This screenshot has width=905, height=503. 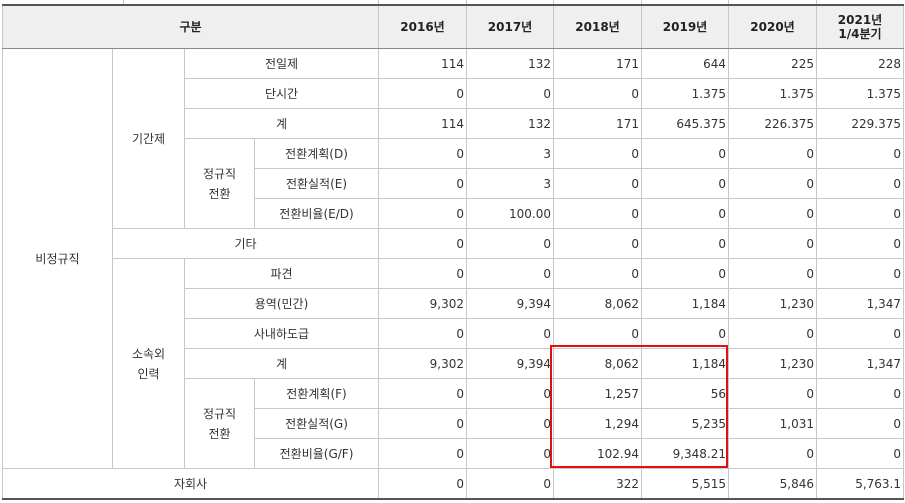 I want to click on table-row: 자회사 0 0 322 5,515 5,846 5,763.1, so click(x=453, y=484).